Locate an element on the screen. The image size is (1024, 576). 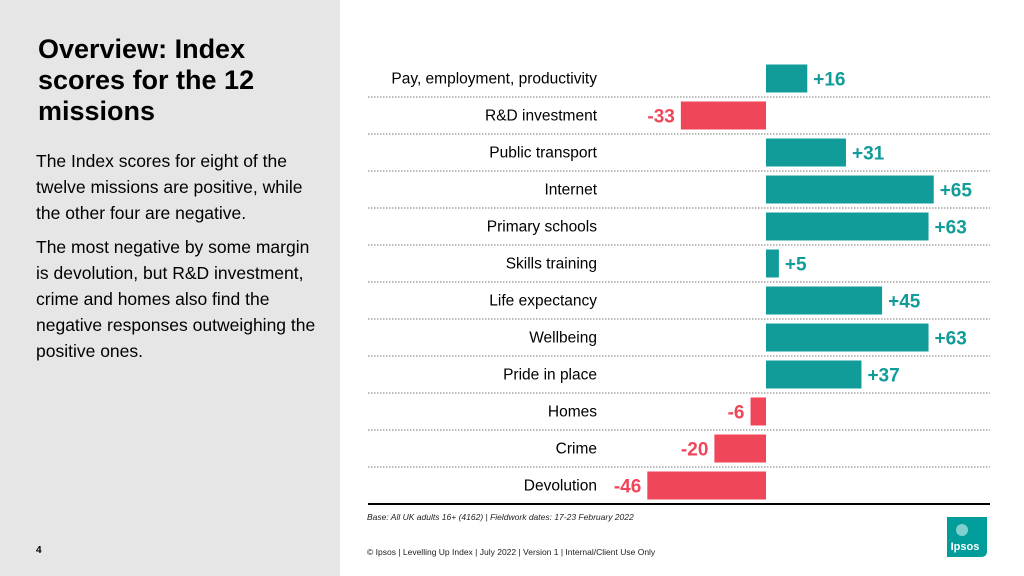
data-label: +45 is located at coordinates (904, 302).